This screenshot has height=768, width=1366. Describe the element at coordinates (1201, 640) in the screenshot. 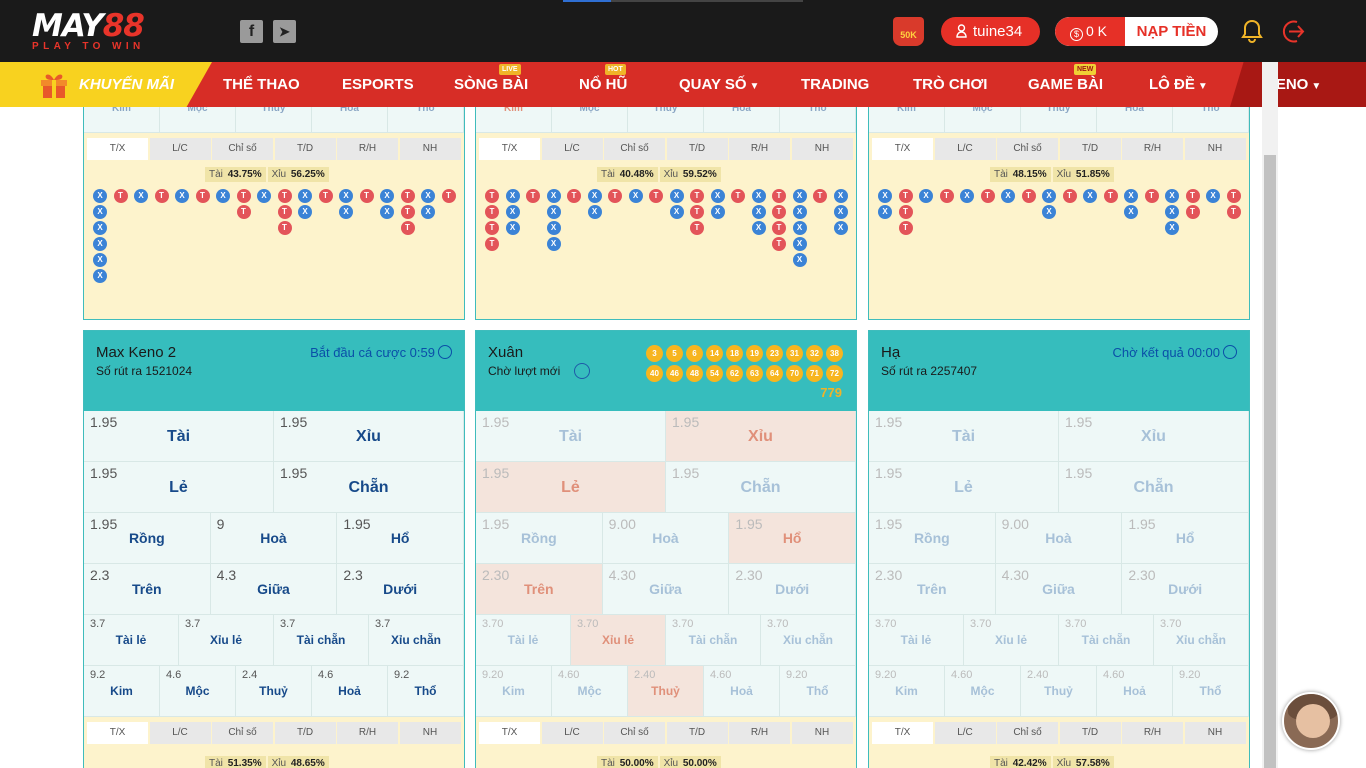

I see `bet-option-cell: 3.70 Xỉu chẵn` at that location.